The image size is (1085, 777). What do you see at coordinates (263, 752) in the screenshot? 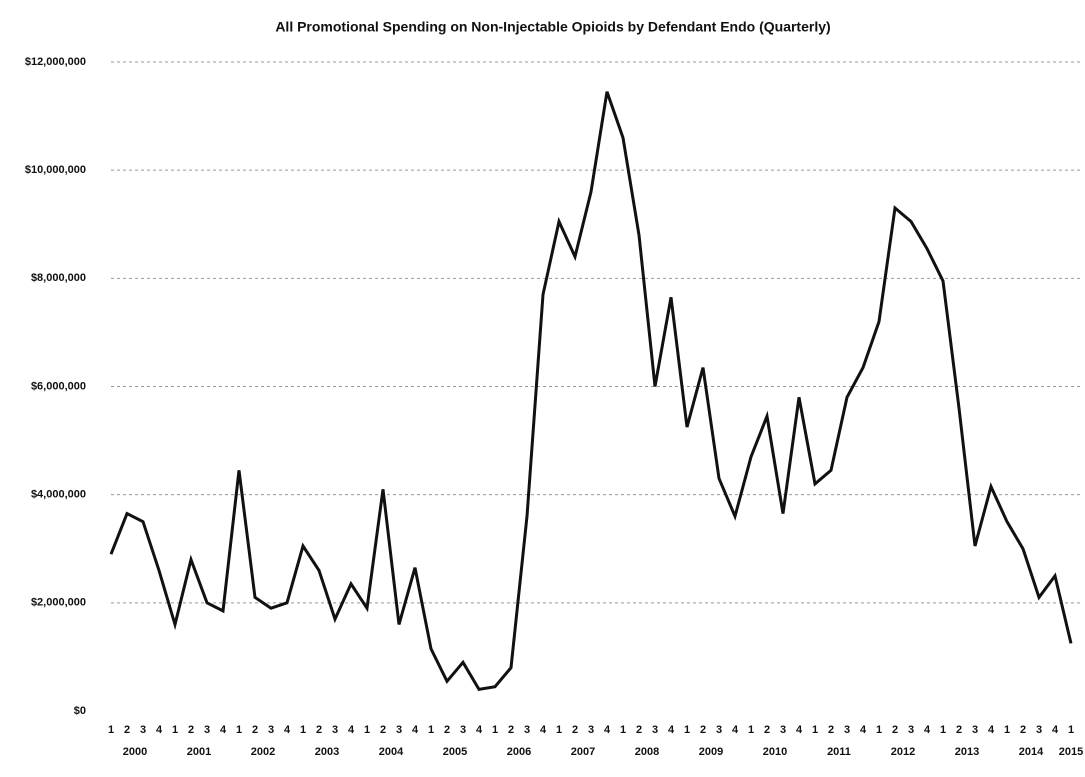
I see `year-label: 2002` at bounding box center [263, 752].